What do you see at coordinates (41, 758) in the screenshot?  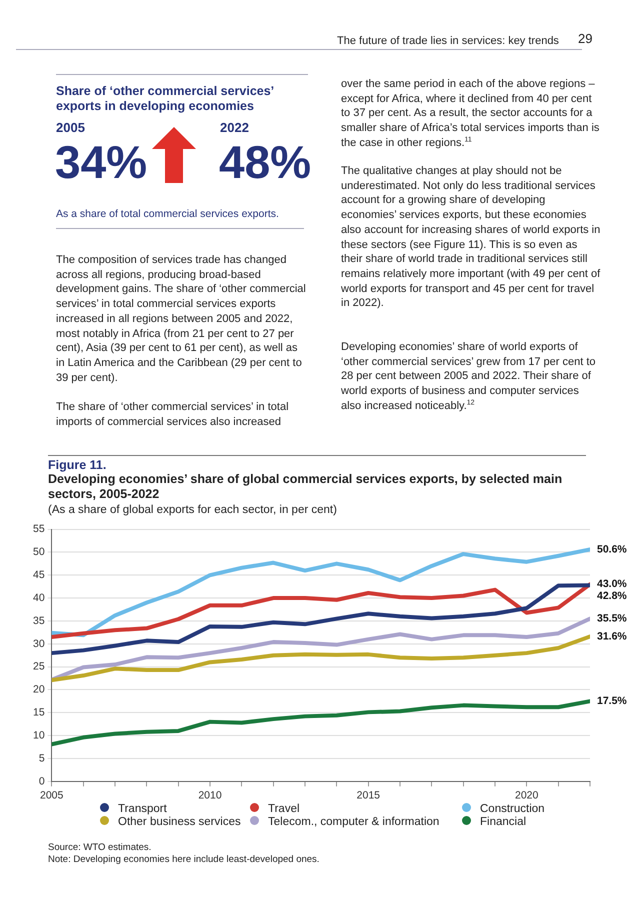 I see `y-tick-label: 5` at bounding box center [41, 758].